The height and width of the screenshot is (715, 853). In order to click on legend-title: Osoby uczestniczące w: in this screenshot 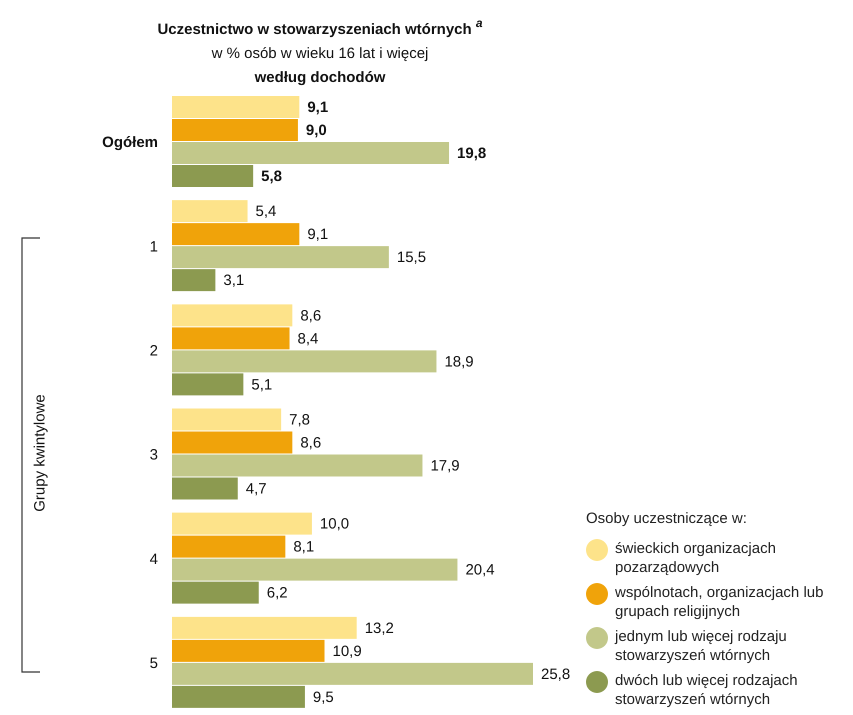, I will do `click(667, 518)`.